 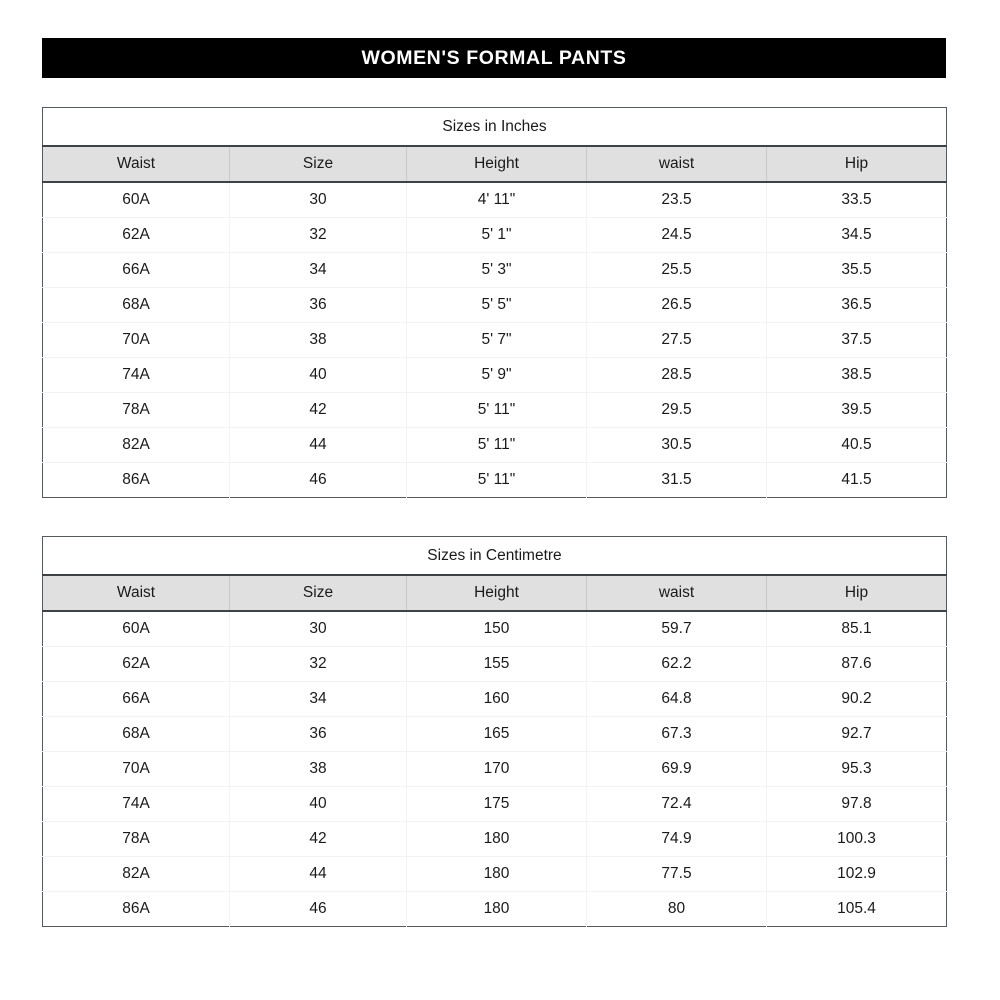 I want to click on table-row: 86A 46 5' 11" 31.5 41.5, so click(x=494, y=480).